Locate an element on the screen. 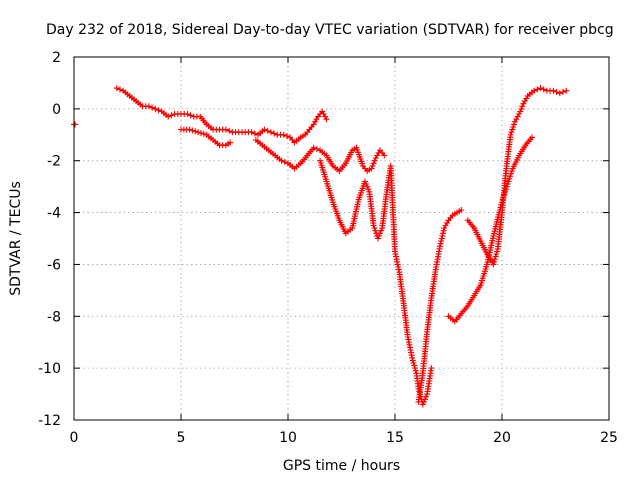  y-tick-label: -2 is located at coordinates (54, 162).